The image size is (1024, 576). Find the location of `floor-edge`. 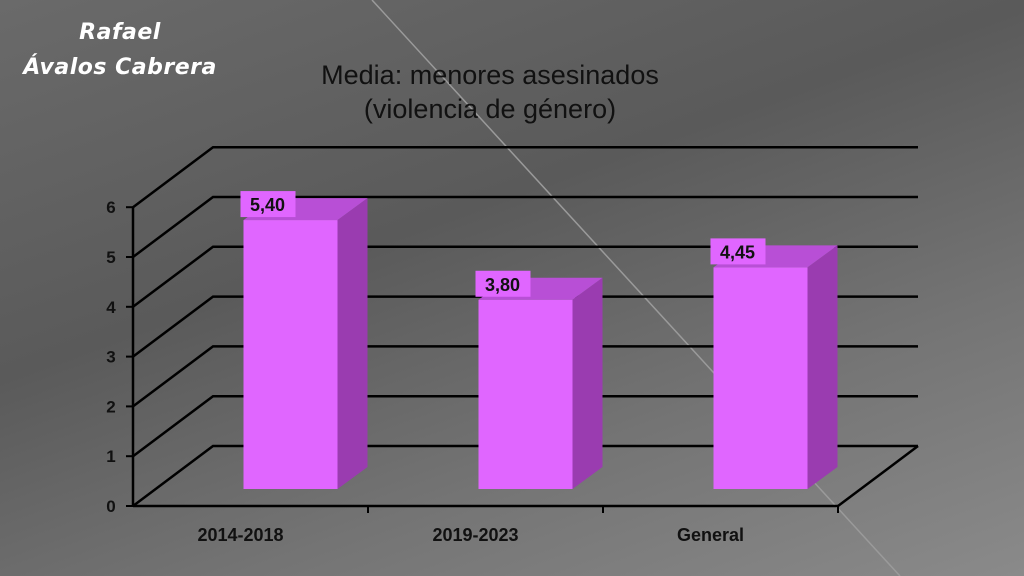

floor-edge is located at coordinates (878, 476).